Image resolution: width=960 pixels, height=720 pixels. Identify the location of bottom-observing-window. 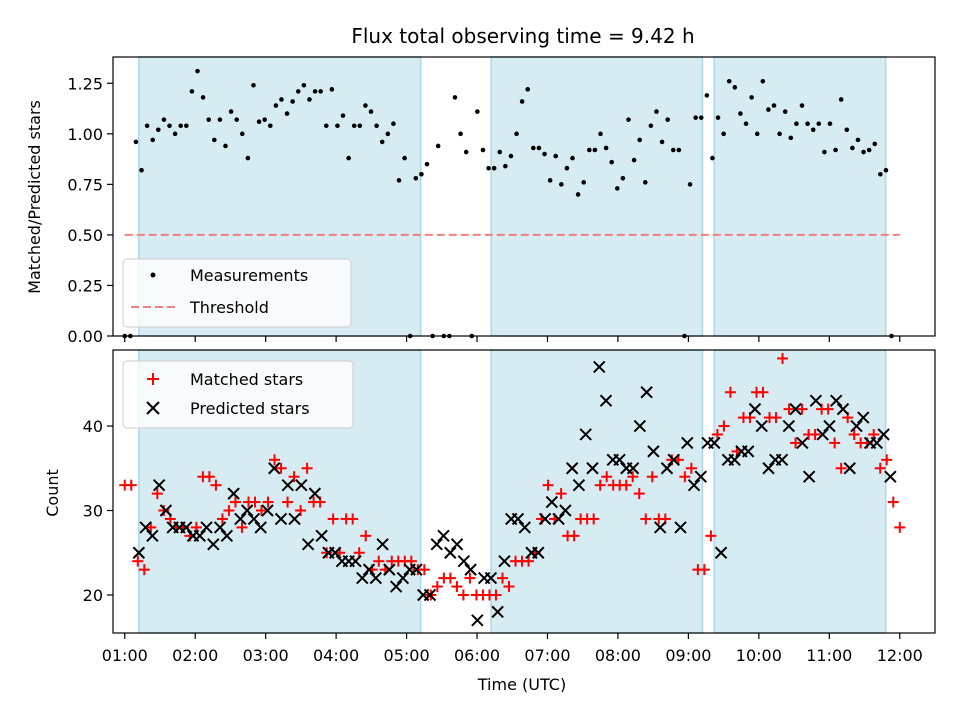
(597, 491).